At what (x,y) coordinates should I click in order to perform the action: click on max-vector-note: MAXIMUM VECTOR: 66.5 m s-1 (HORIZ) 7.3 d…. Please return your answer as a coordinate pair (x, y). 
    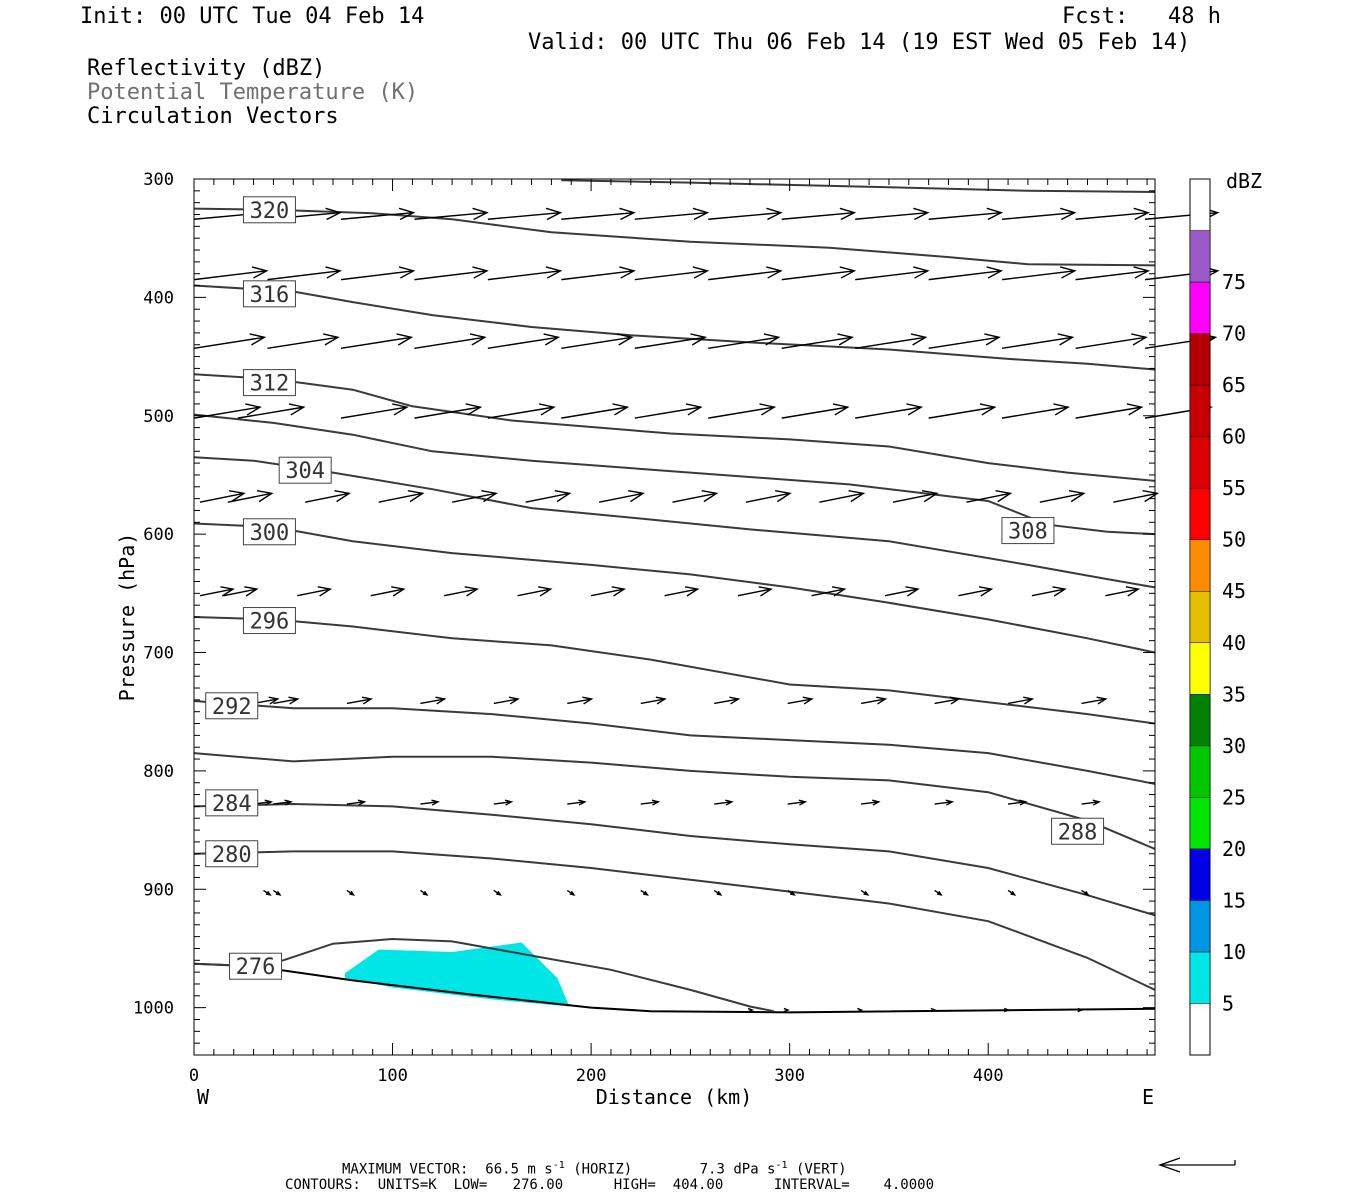
    Looking at the image, I should click on (594, 1169).